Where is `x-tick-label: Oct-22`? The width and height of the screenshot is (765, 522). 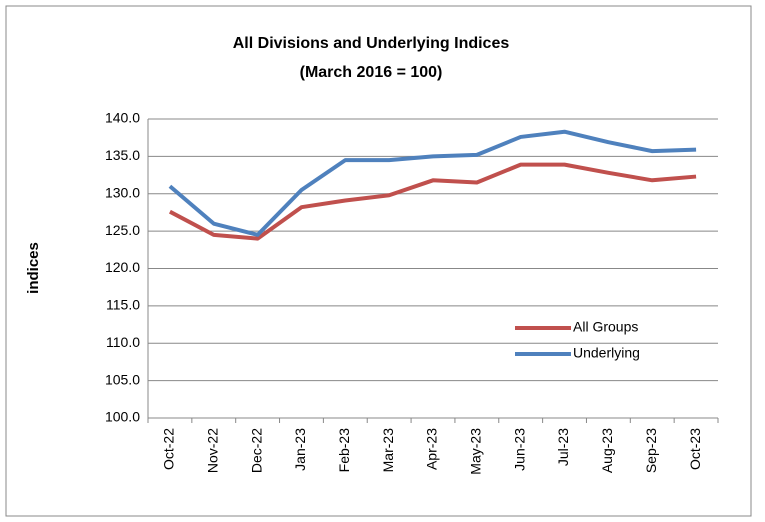
x-tick-label: Oct-22 is located at coordinates (169, 449).